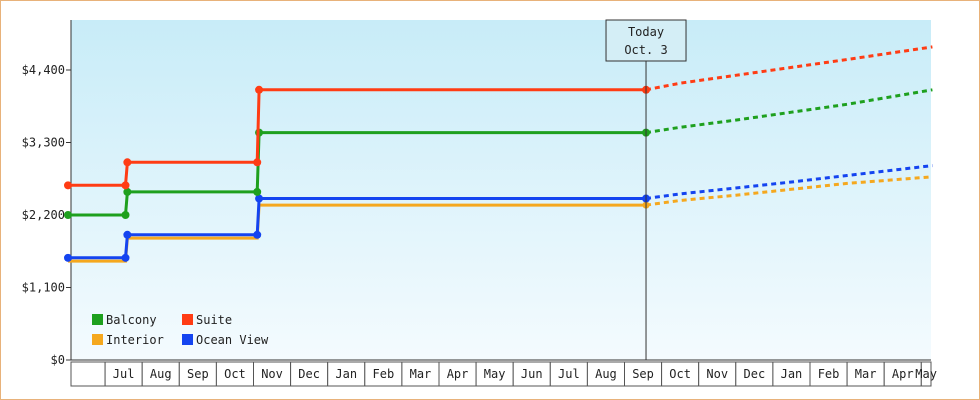 Image resolution: width=980 pixels, height=400 pixels. What do you see at coordinates (43, 288) in the screenshot?
I see `y-tick-label: $1,100` at bounding box center [43, 288].